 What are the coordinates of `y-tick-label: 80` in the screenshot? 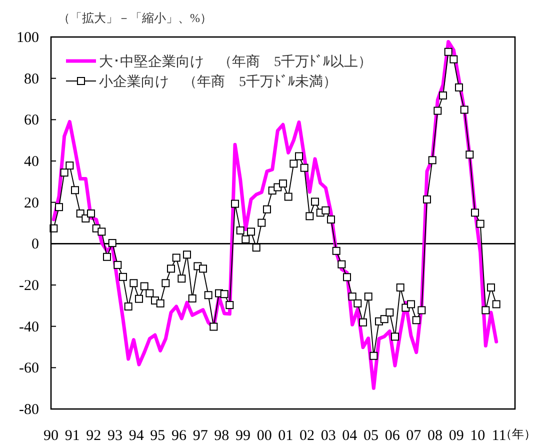 It's located at (31, 79).